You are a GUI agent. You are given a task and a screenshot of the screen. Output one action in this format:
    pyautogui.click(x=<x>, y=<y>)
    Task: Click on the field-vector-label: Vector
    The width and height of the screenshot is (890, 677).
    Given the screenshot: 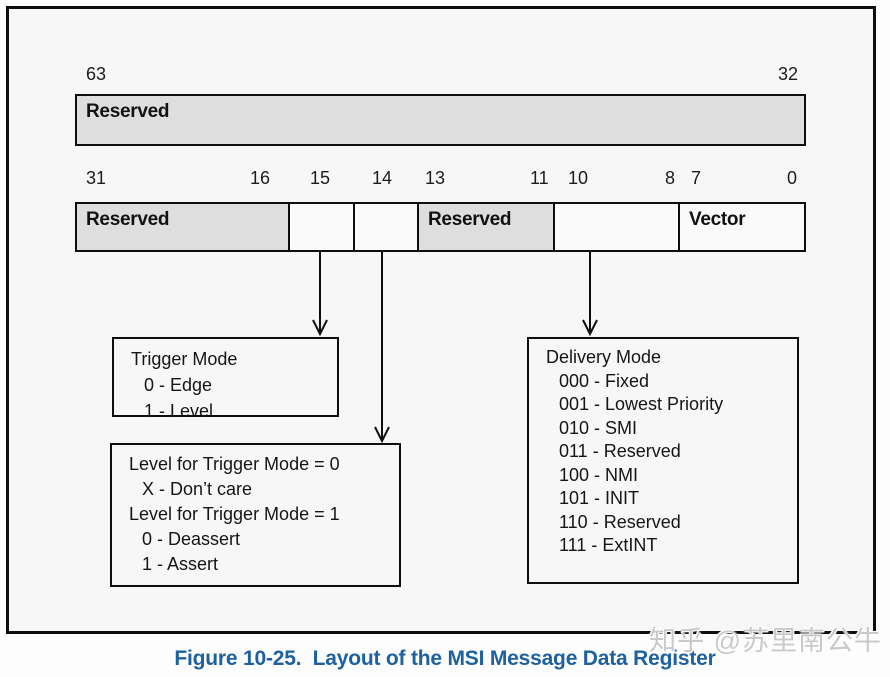 What is the action you would take?
    pyautogui.click(x=717, y=219)
    